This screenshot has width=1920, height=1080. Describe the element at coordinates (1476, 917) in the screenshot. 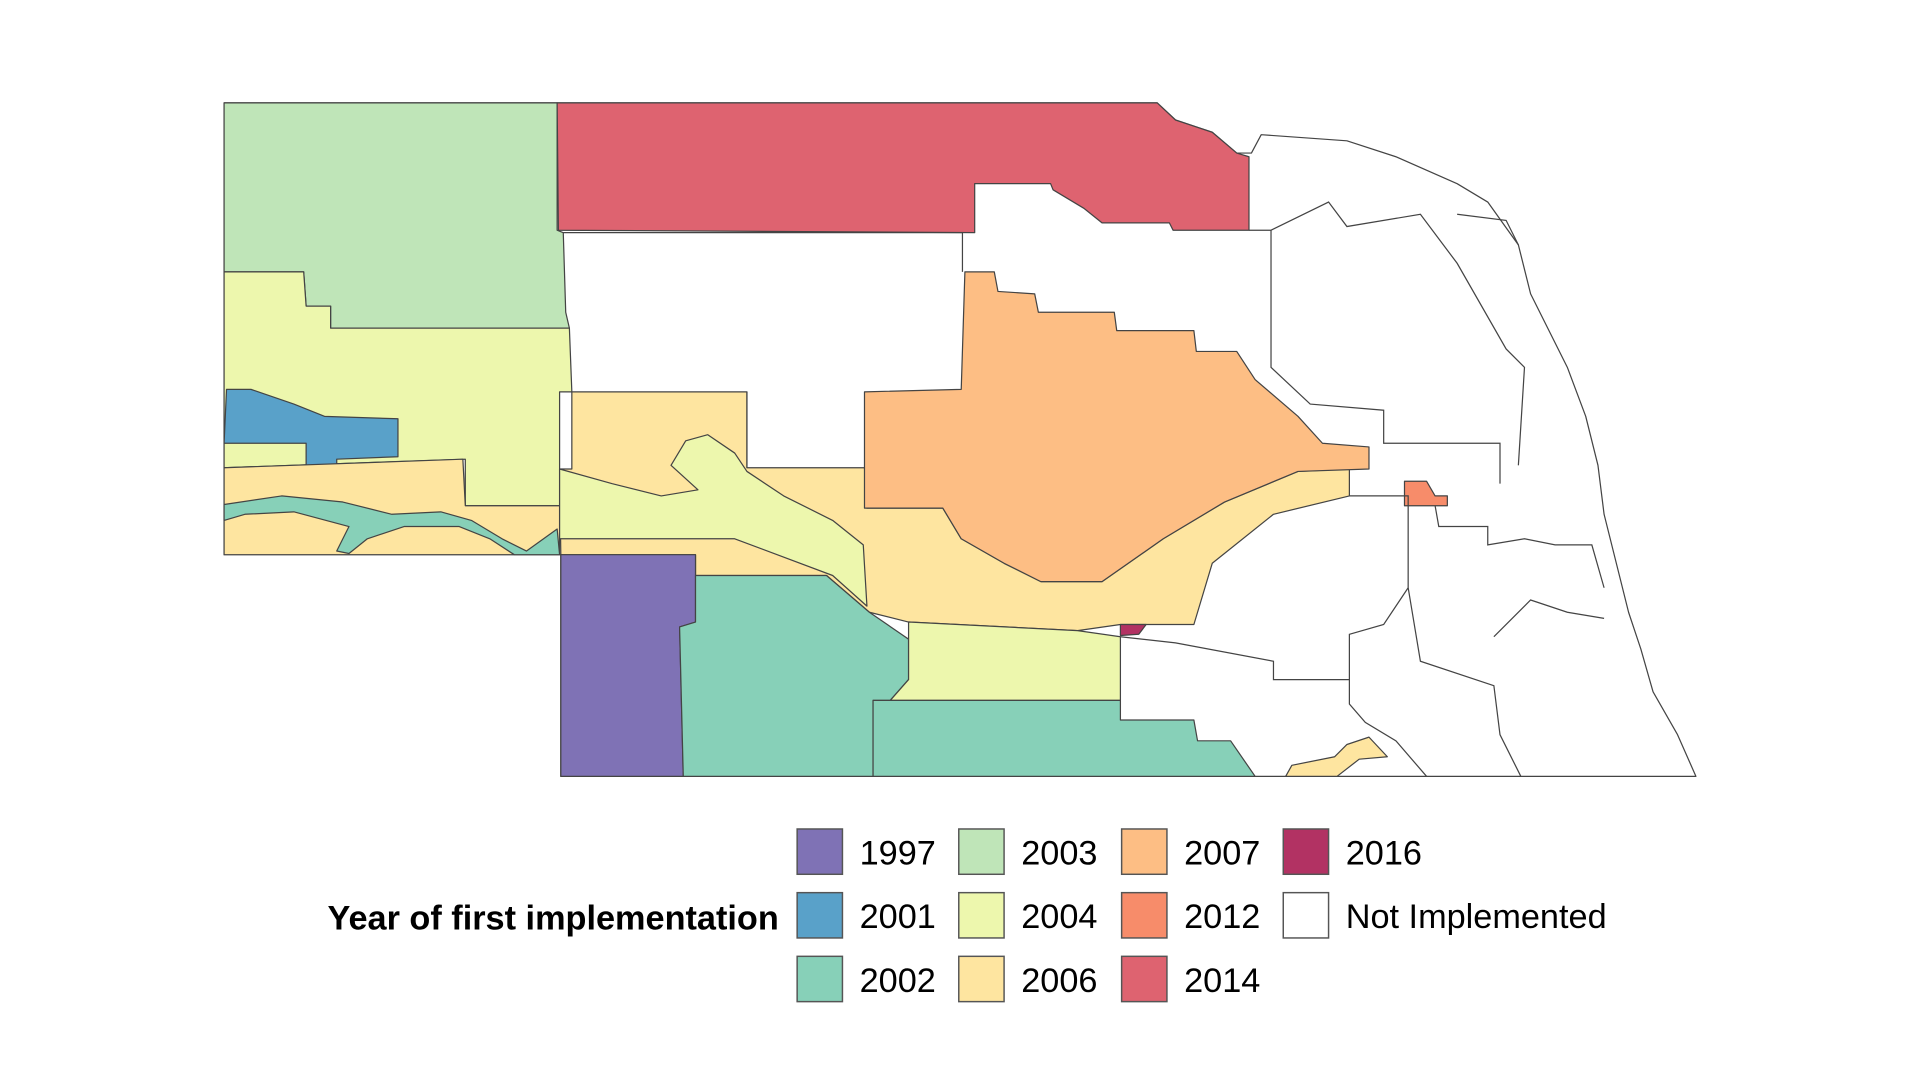

I see `legend-label: Not Implemented` at that location.